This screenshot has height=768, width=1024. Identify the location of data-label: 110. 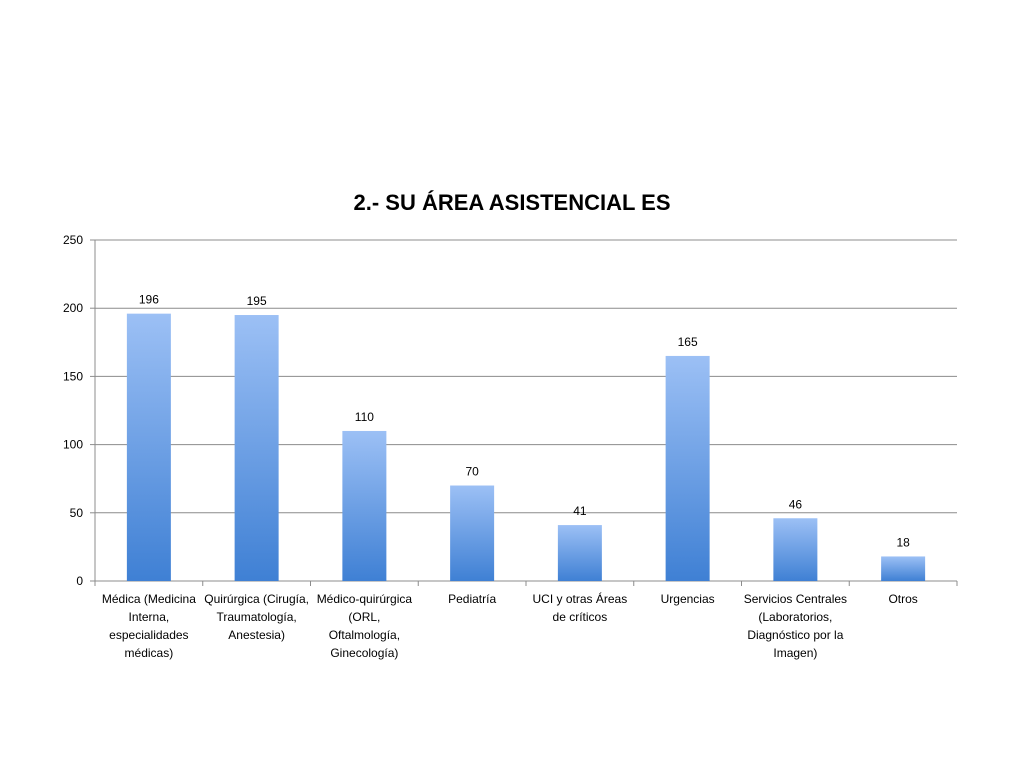
(364, 417).